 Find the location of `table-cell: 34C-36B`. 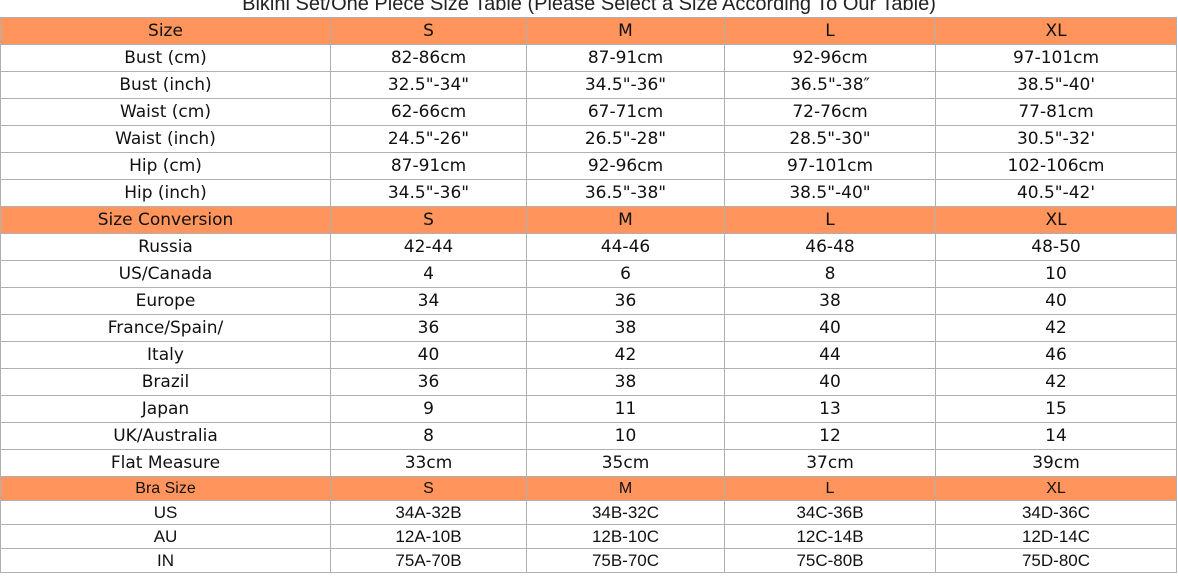

table-cell: 34C-36B is located at coordinates (830, 512).